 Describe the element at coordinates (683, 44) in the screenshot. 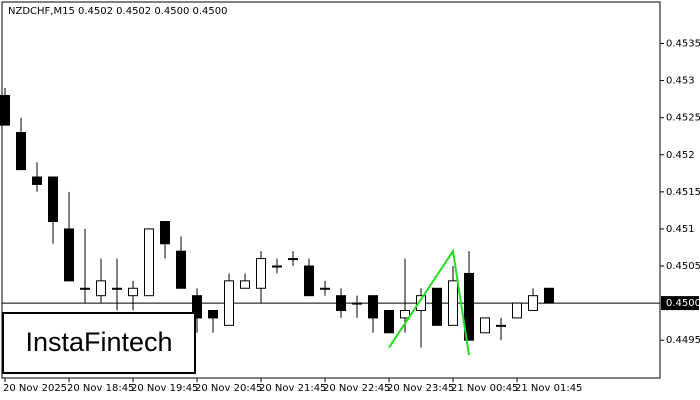

I see `y-tick-label: 0.4535` at that location.